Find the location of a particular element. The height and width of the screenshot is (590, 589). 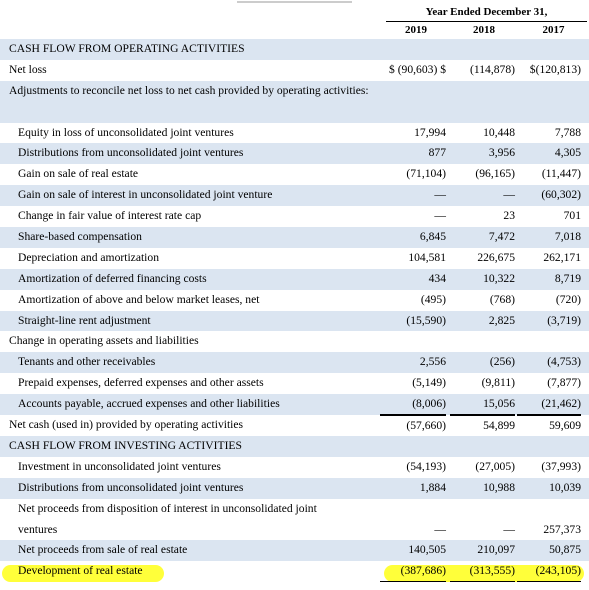

row-value: (96,165) is located at coordinates (495, 174).